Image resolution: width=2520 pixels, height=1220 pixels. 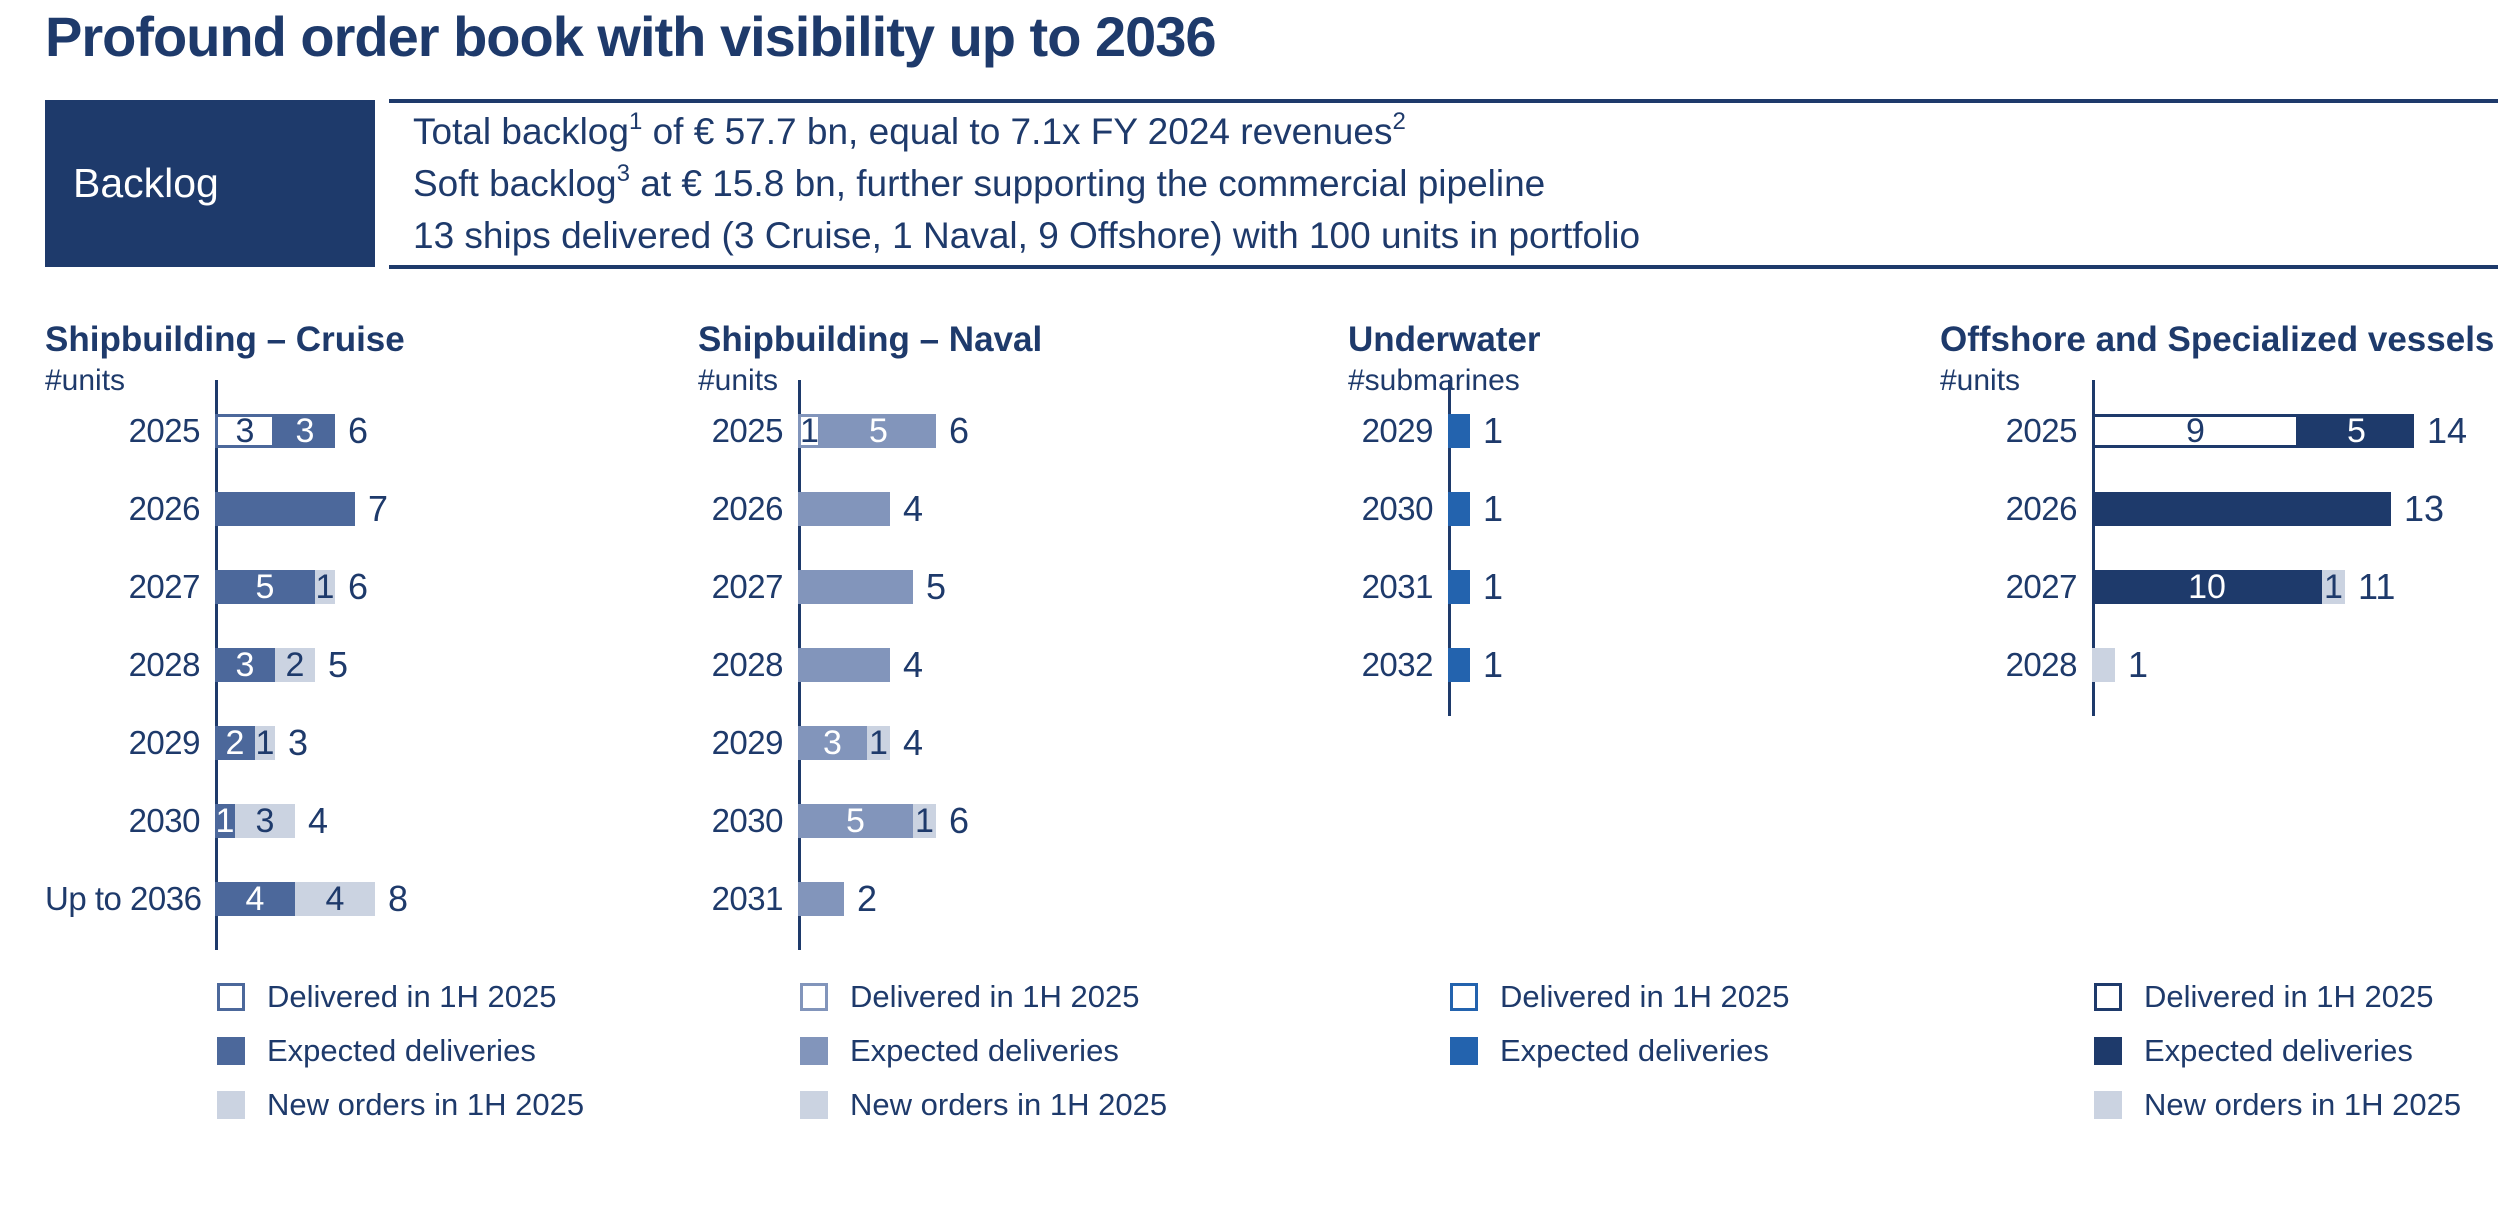 What do you see at coordinates (515, 183) in the screenshot?
I see `summary-text: Soft backlog` at bounding box center [515, 183].